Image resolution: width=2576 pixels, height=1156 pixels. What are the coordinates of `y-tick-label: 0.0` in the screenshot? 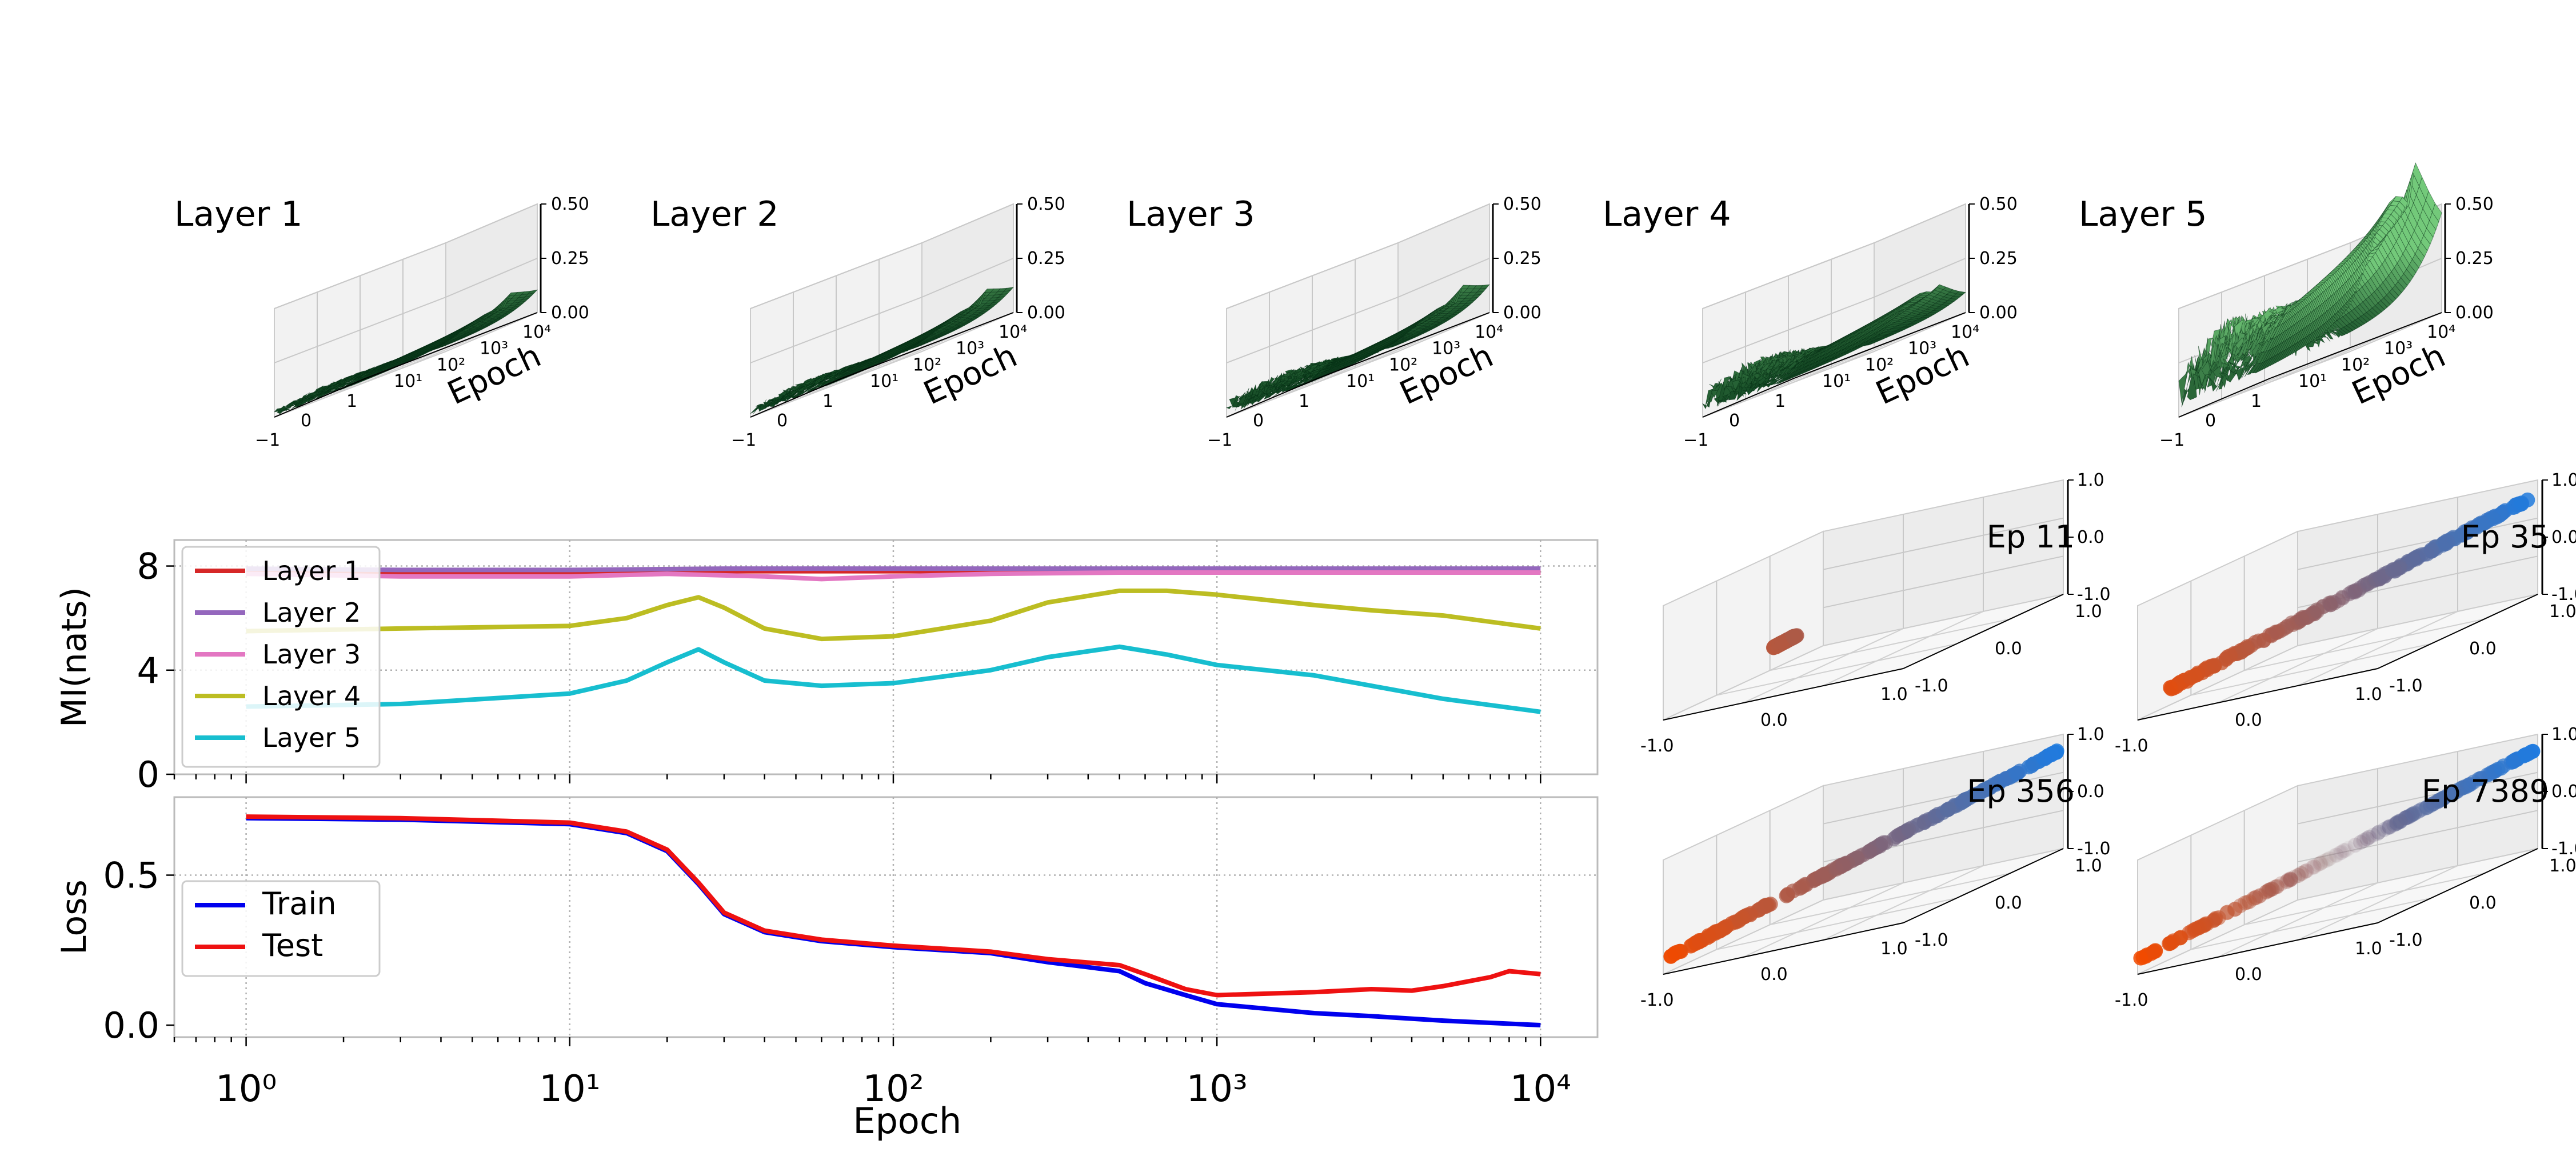 It's located at (2008, 649).